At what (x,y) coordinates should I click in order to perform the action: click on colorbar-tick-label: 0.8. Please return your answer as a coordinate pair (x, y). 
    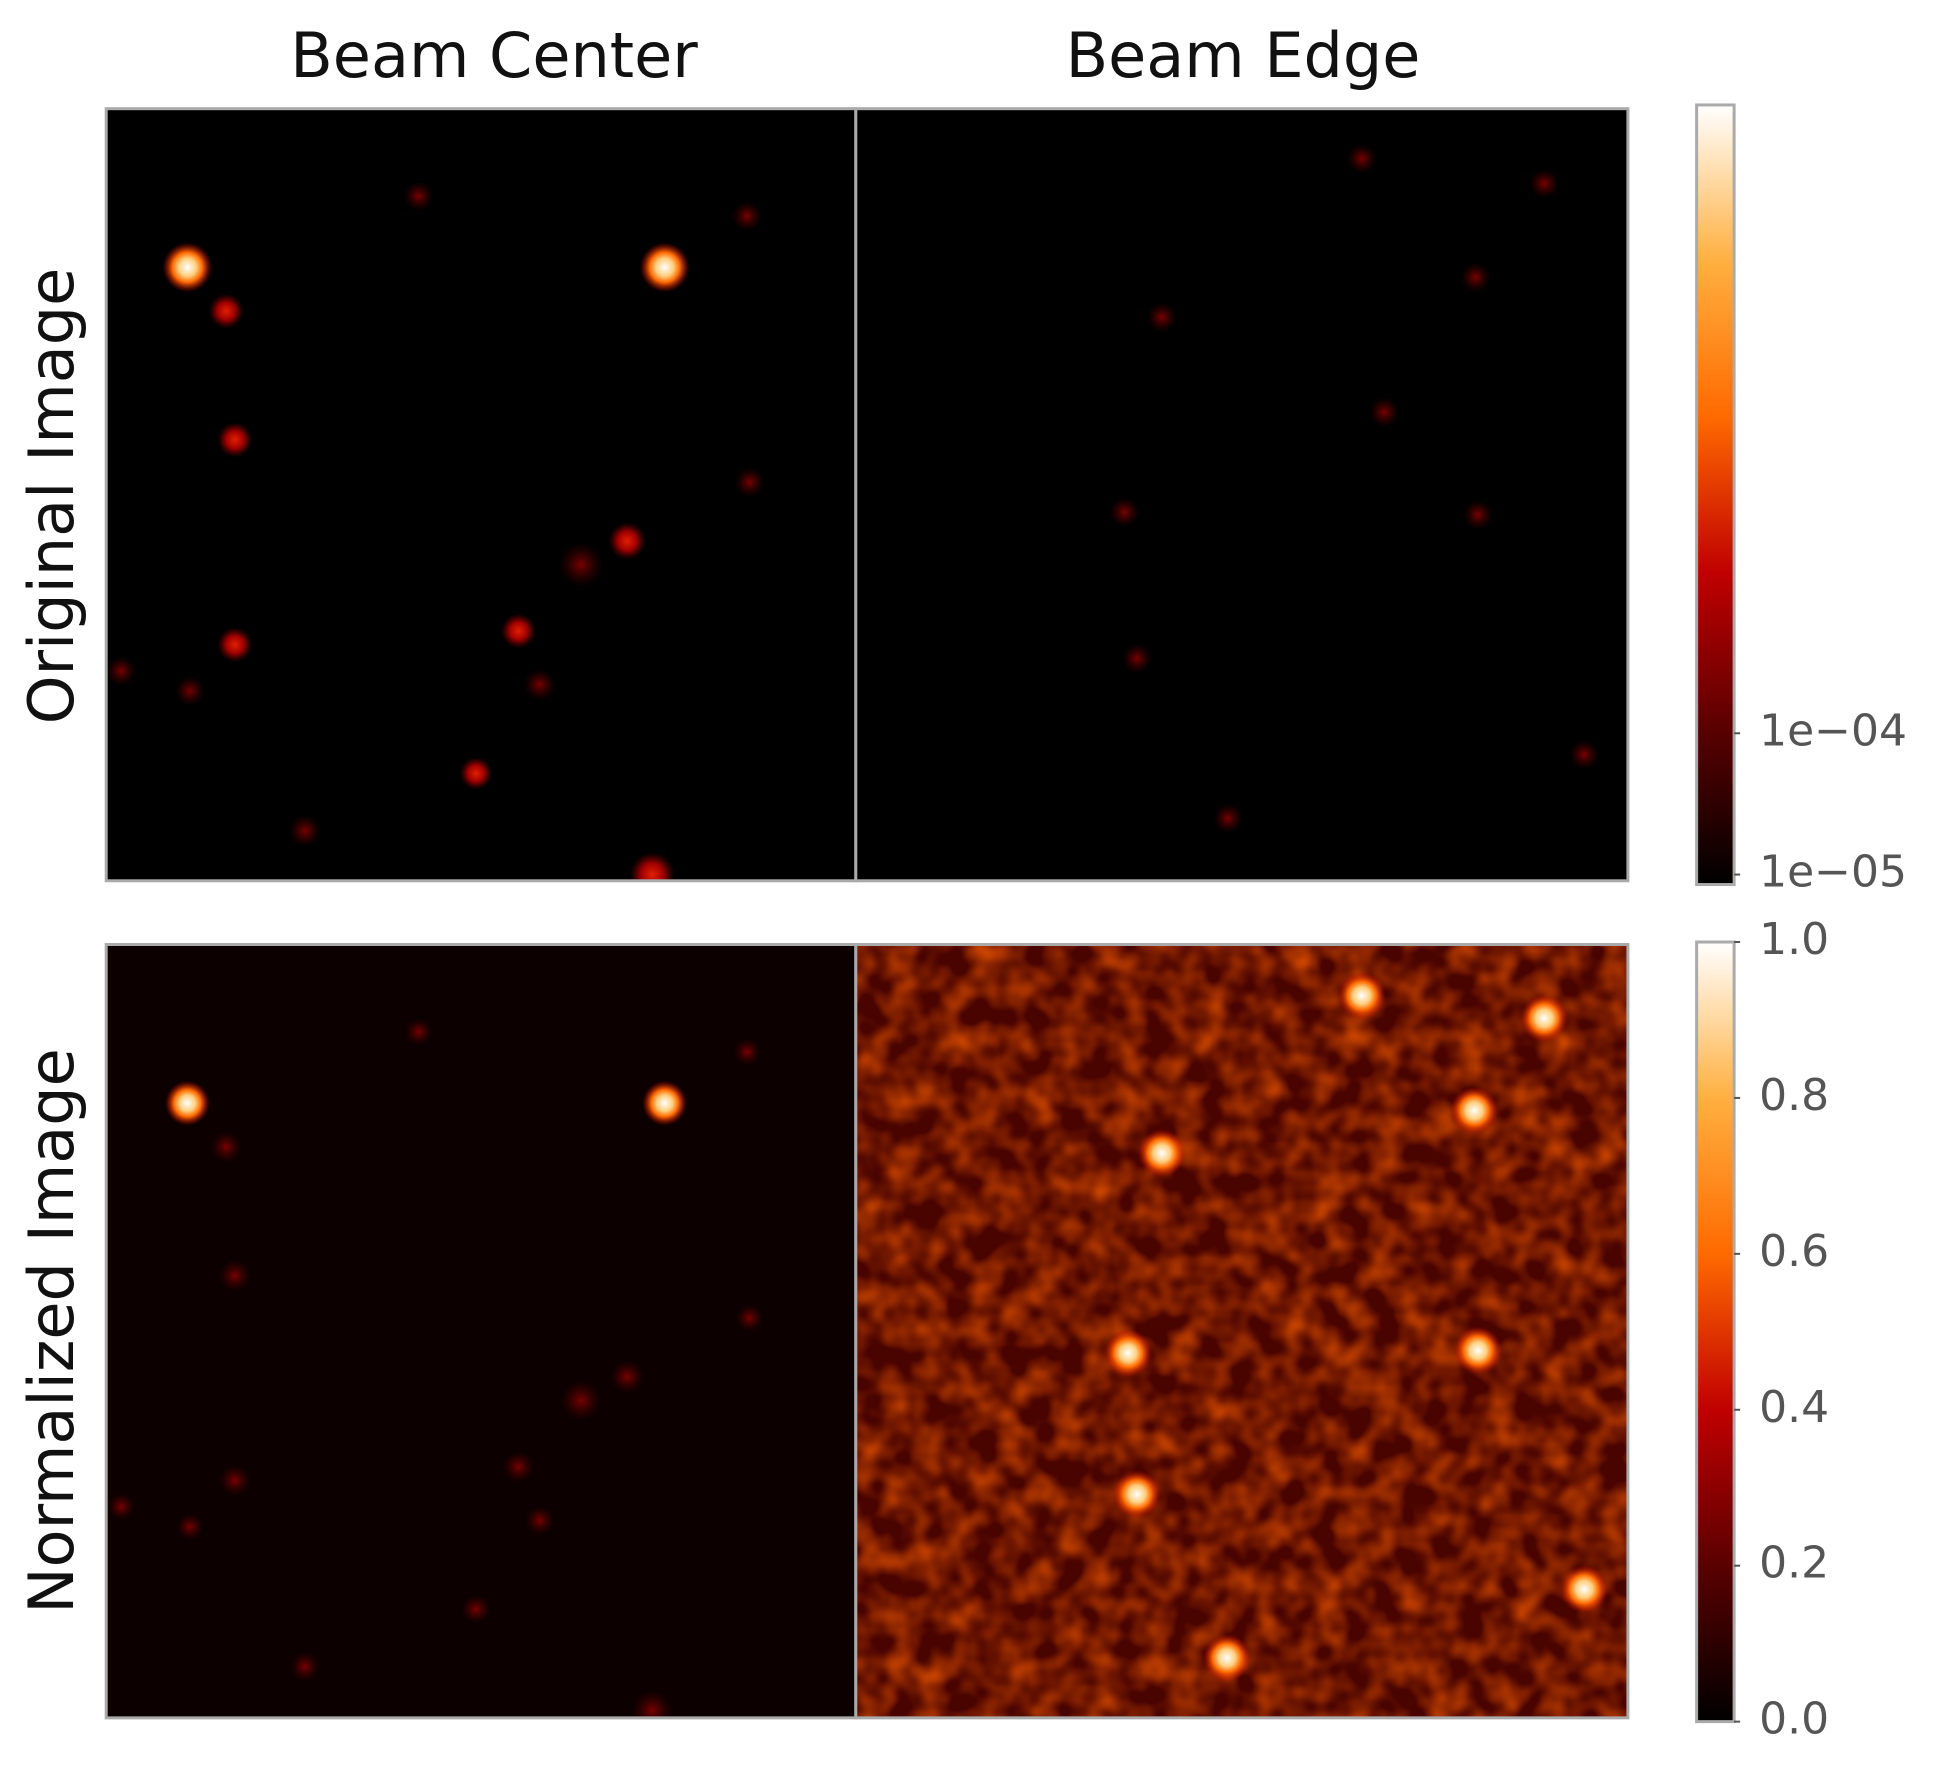
    Looking at the image, I should click on (1794, 1095).